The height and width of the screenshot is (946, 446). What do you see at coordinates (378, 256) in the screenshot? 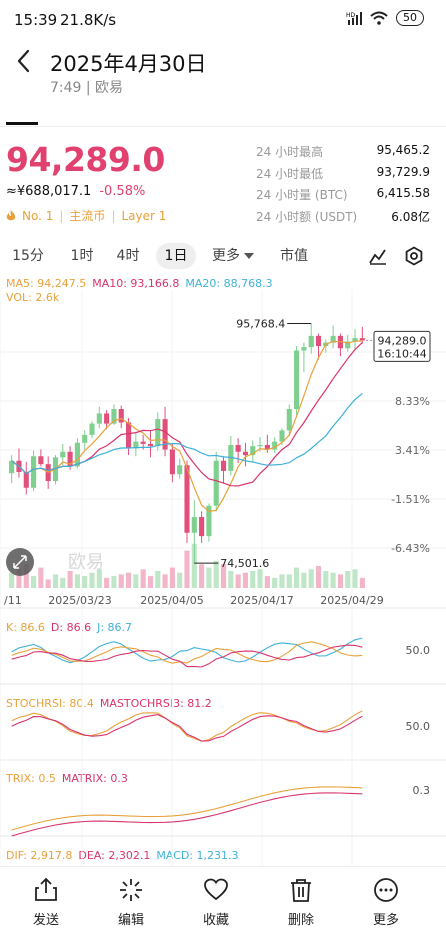
I see `indicator-chart-icon` at bounding box center [378, 256].